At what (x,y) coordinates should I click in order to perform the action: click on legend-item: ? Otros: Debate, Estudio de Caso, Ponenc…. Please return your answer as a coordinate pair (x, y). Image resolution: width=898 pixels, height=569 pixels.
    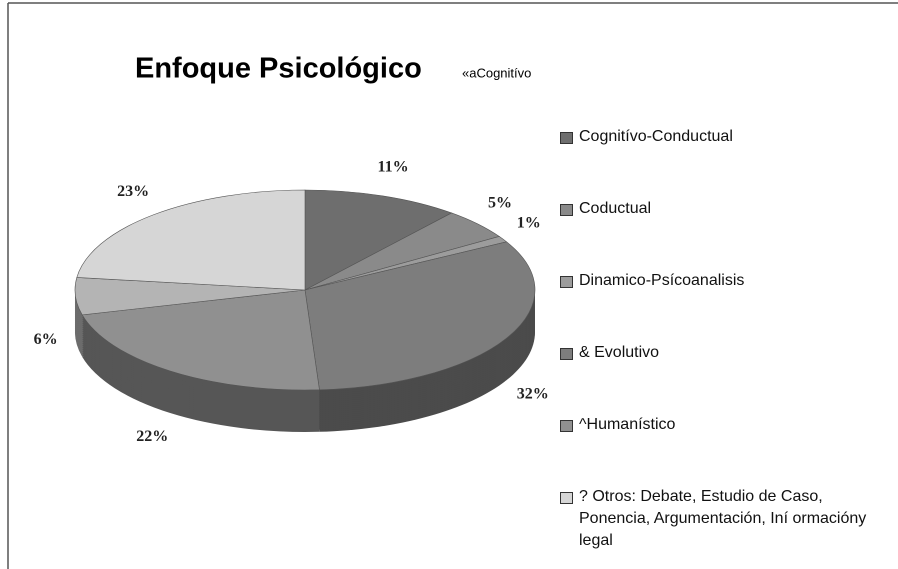
    Looking at the image, I should click on (725, 519).